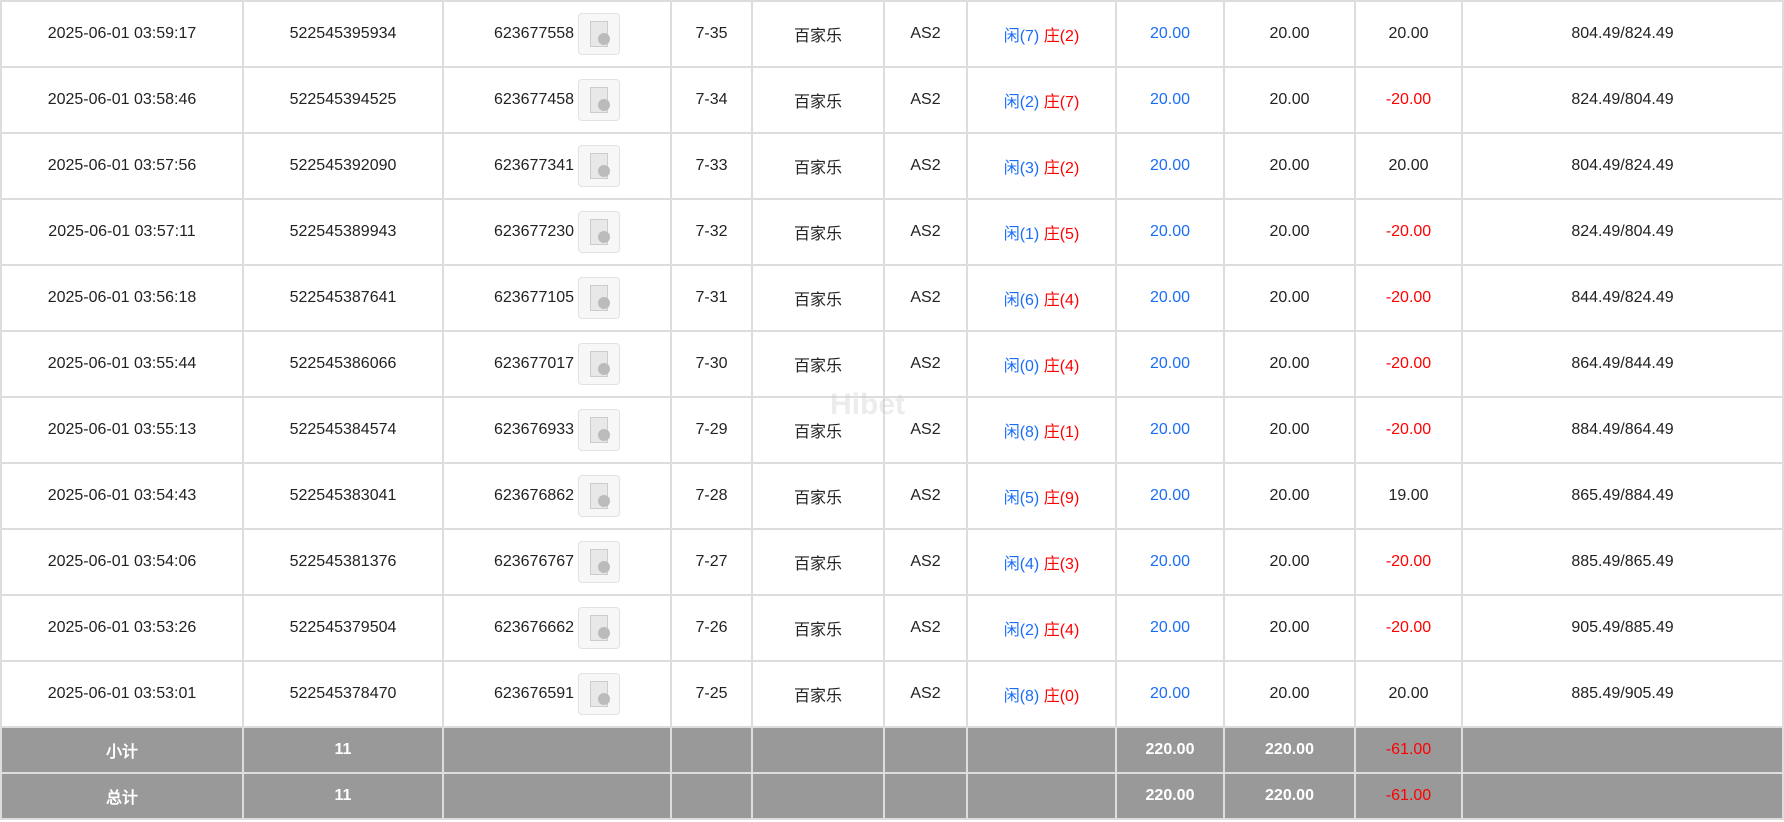  What do you see at coordinates (1041, 232) in the screenshot?
I see `result-cell: 闲(1) 庄(5)` at bounding box center [1041, 232].